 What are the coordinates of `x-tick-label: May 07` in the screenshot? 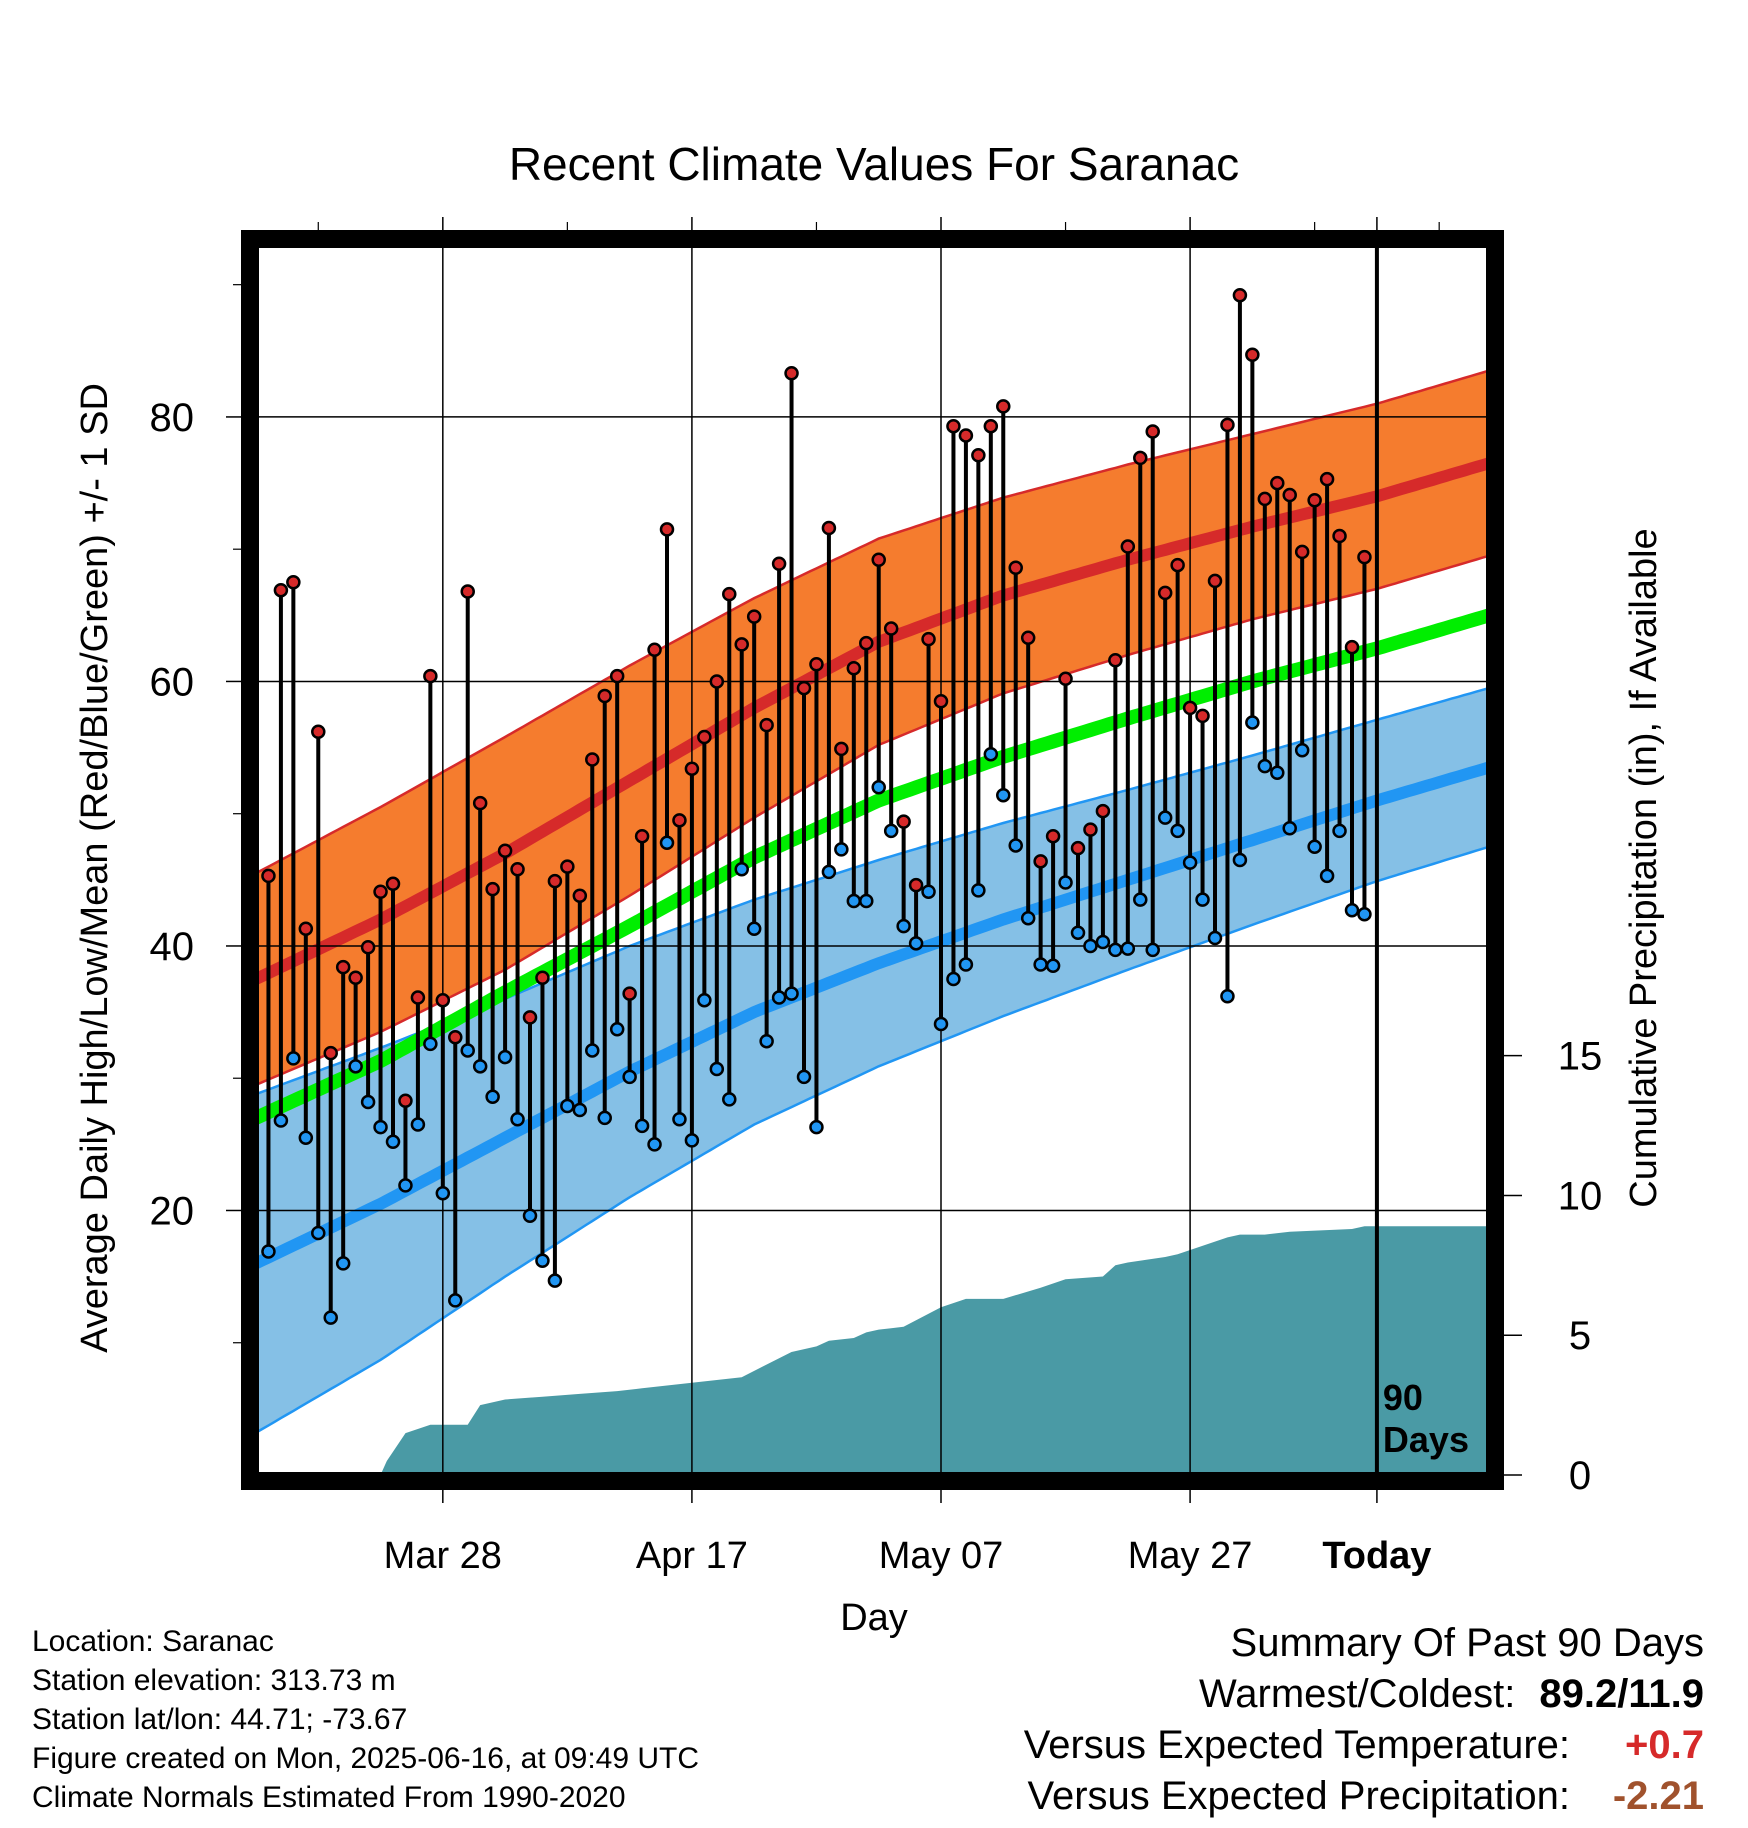 It's located at (941, 1556).